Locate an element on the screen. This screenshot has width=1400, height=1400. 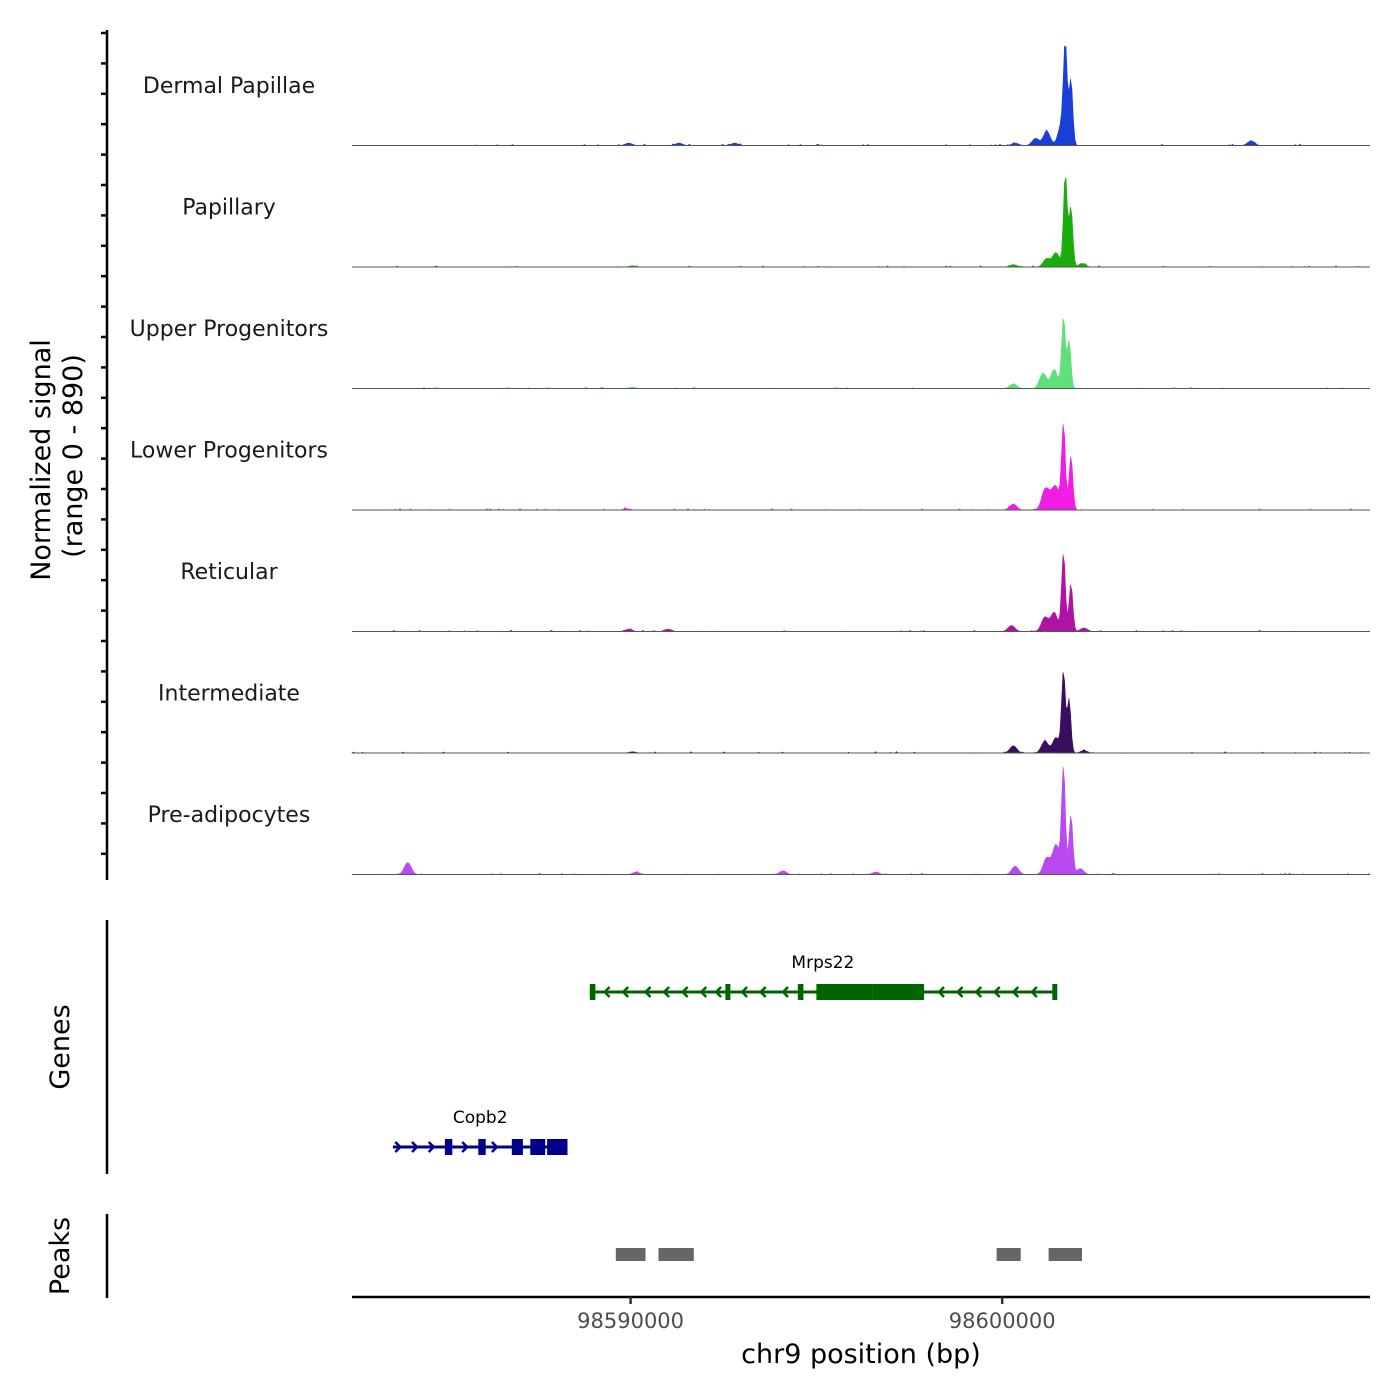
x-axis-title: chr9 position (bp) is located at coordinates (861, 1354).